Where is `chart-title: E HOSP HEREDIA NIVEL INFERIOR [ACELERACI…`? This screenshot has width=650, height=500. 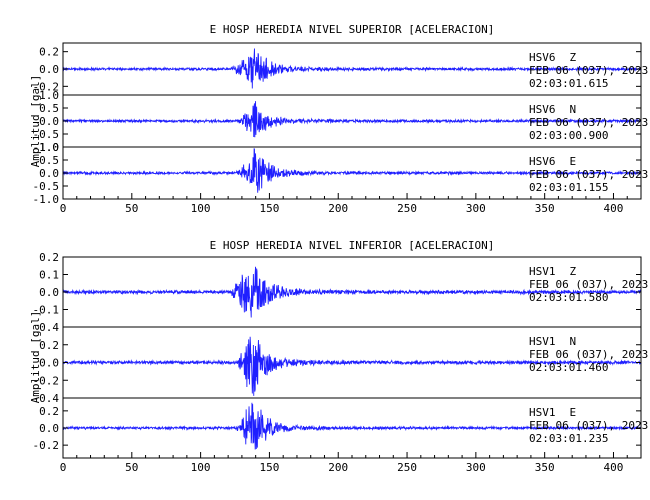 chart-title: E HOSP HEREDIA NIVEL INFERIOR [ACELERACI… is located at coordinates (352, 245).